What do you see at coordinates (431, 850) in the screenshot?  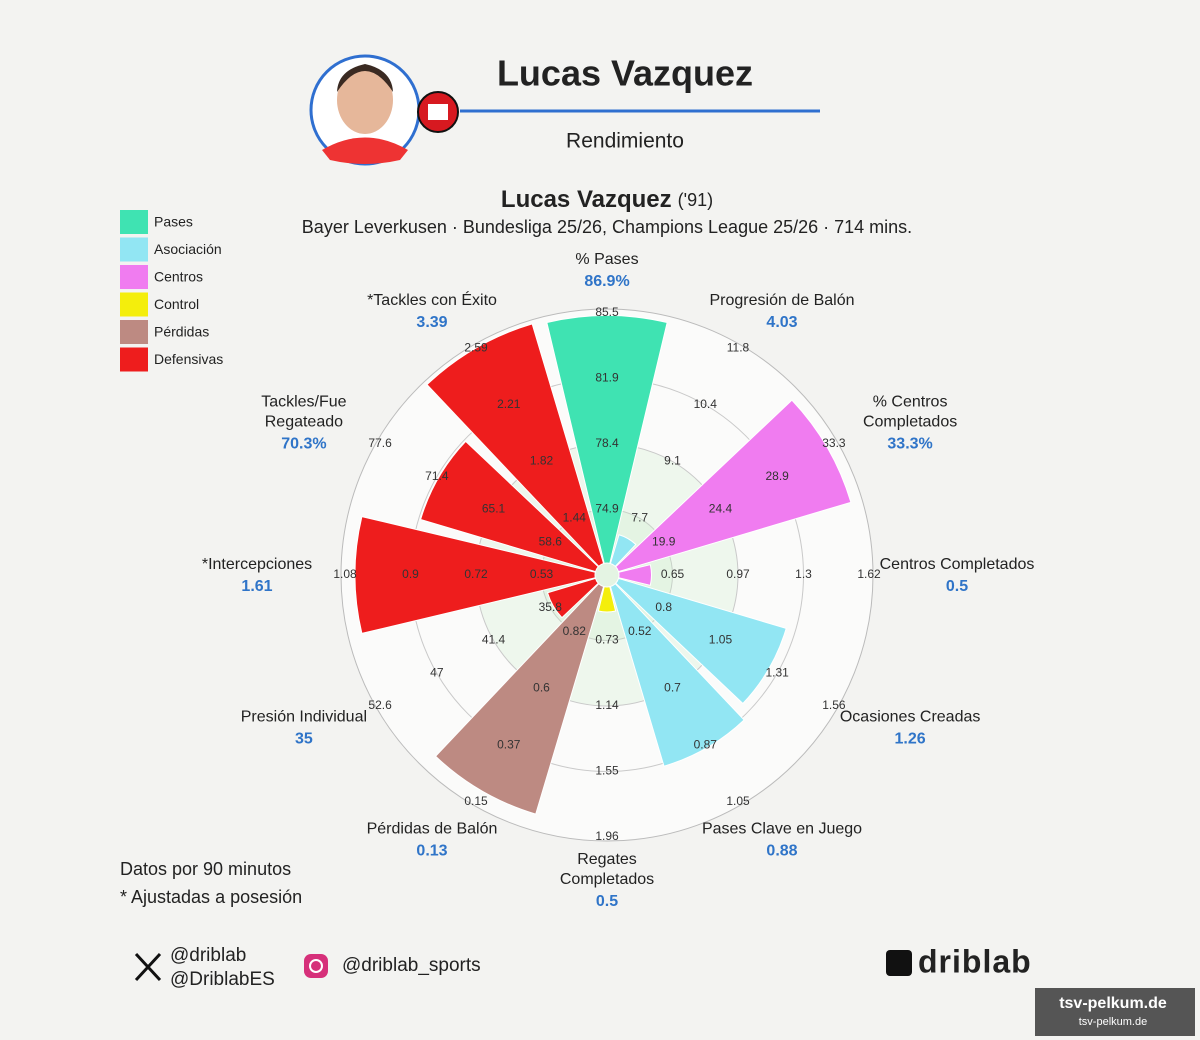 I see `slice-value: 0.13` at bounding box center [431, 850].